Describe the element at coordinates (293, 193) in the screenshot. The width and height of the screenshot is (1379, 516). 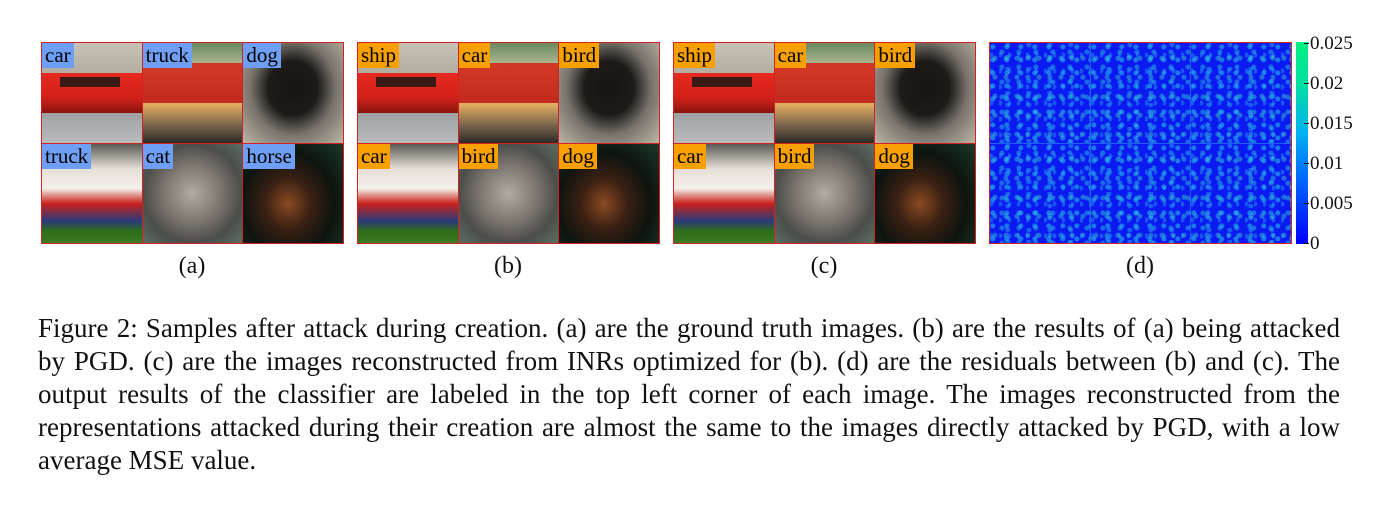
I see `image-tile: horse` at that location.